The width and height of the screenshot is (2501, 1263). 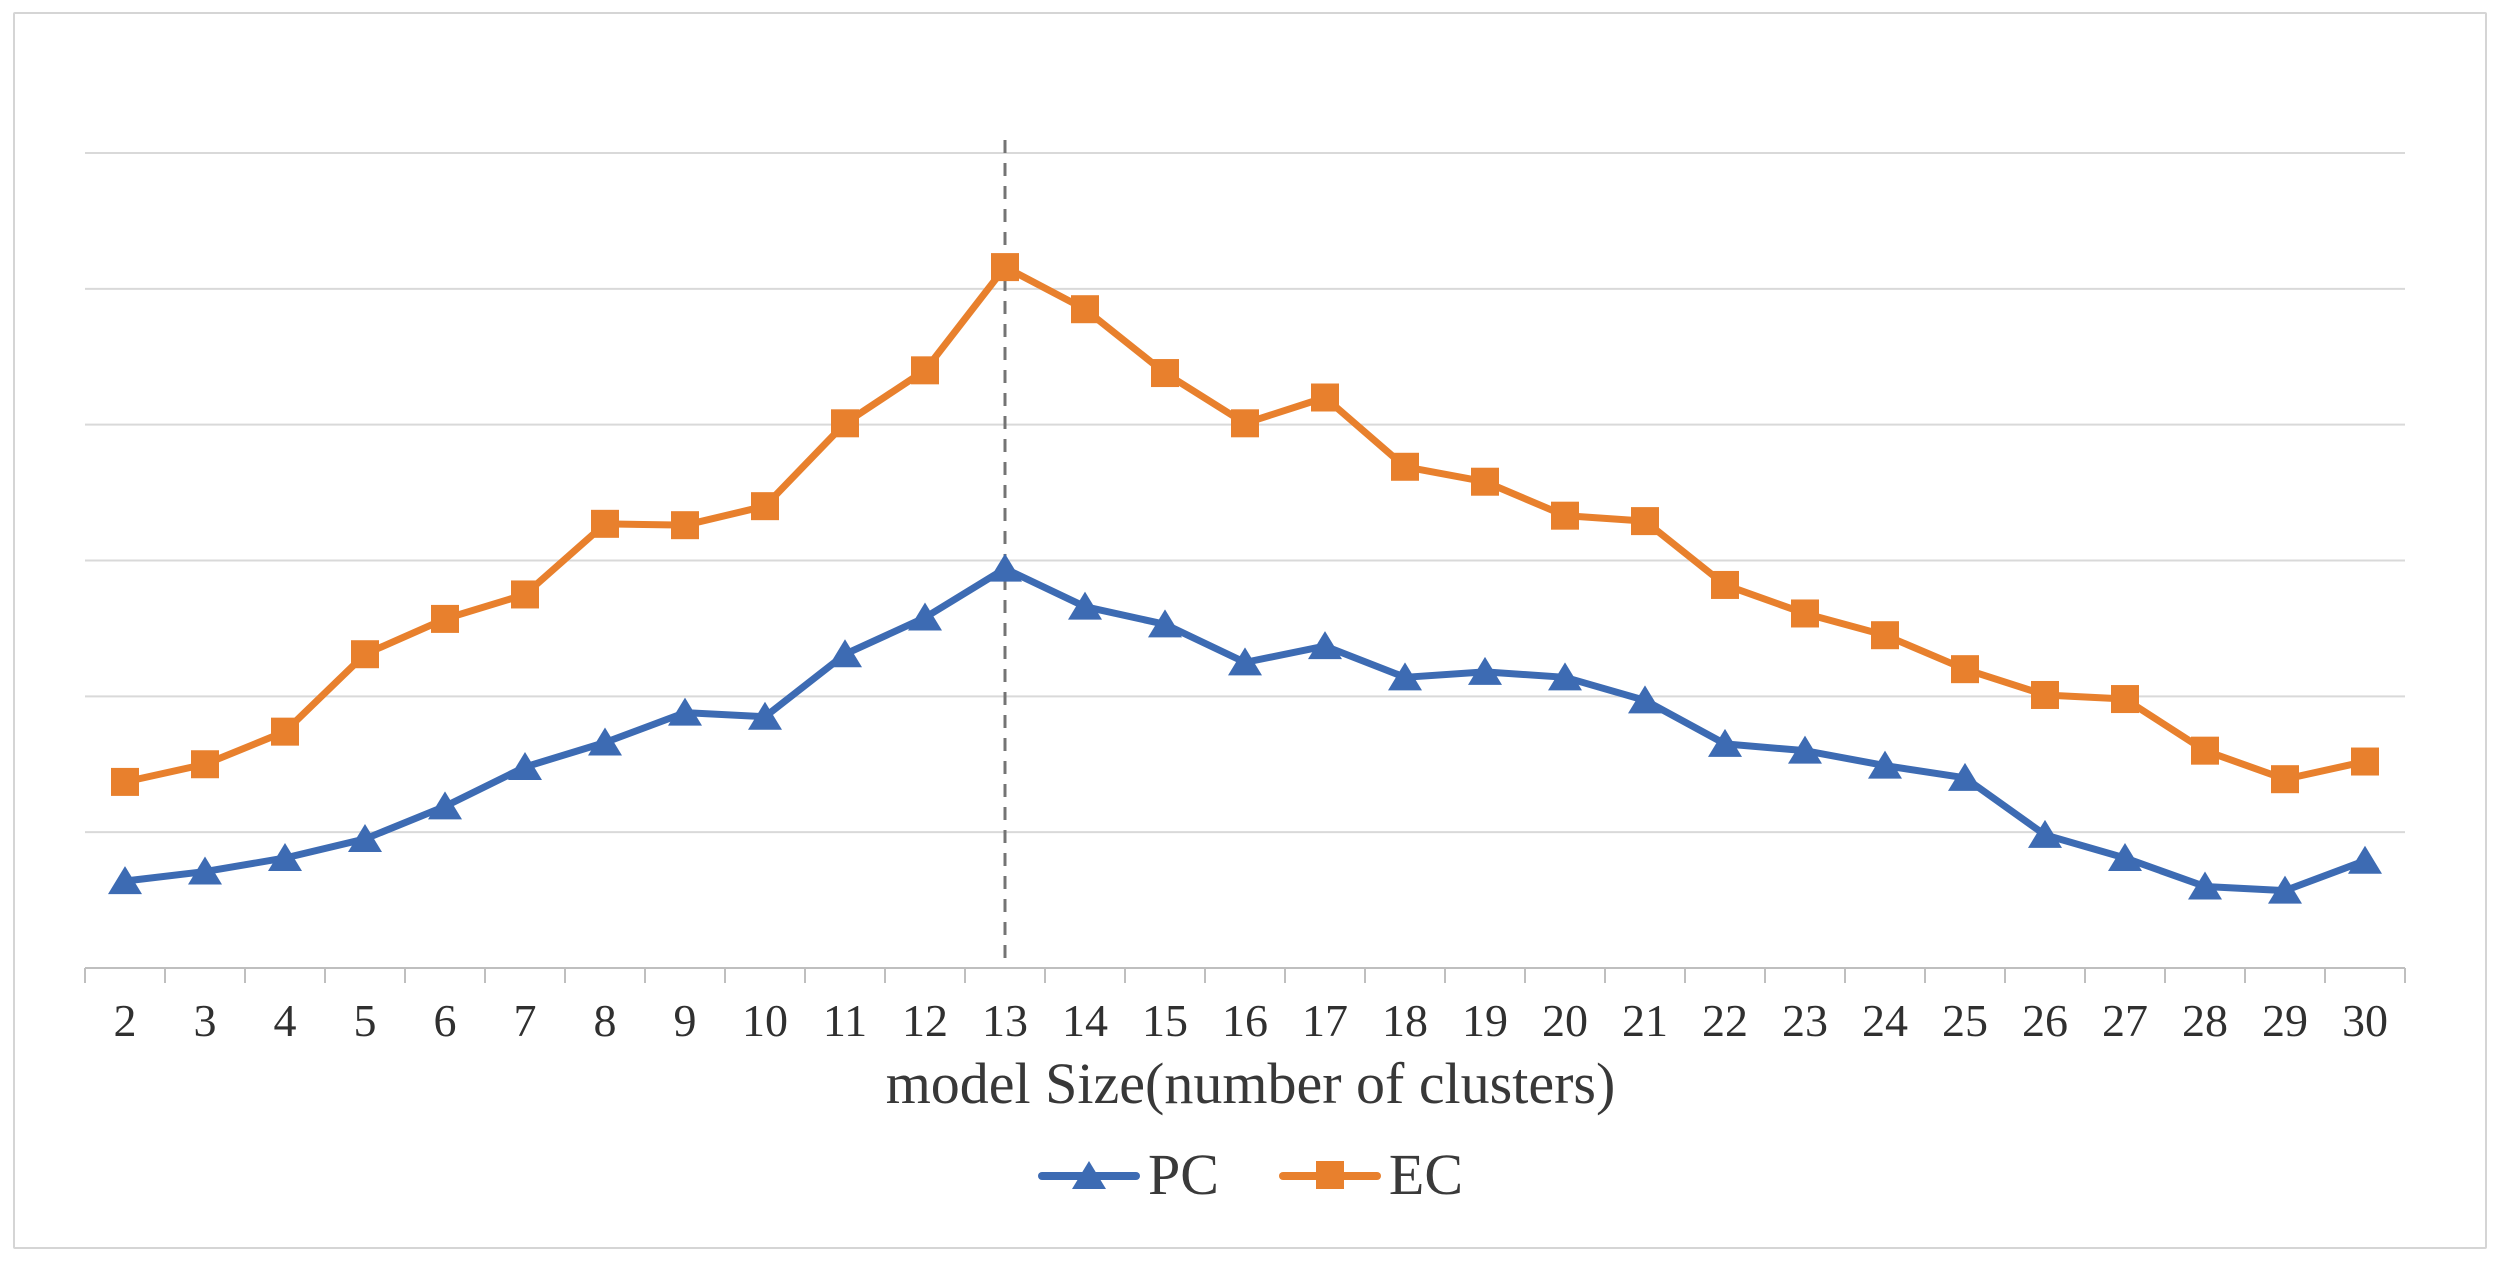 What do you see at coordinates (1088, 1175) in the screenshot?
I see `pc-line-triangle-marker-icon` at bounding box center [1088, 1175].